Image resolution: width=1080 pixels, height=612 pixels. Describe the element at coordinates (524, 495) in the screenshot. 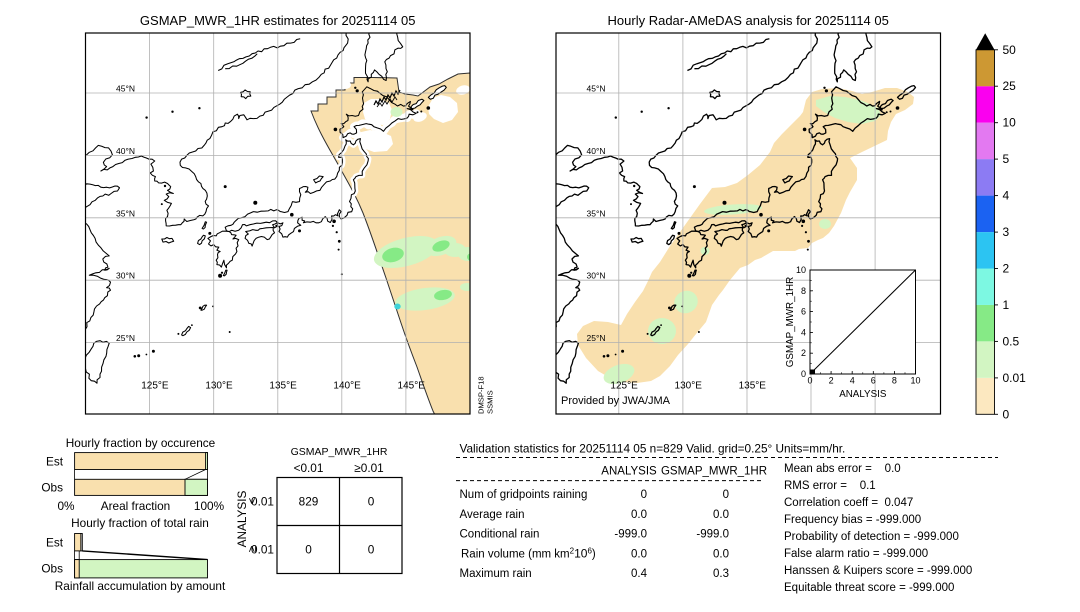

I see `svg-text: Num of gridpoints raining` at that location.